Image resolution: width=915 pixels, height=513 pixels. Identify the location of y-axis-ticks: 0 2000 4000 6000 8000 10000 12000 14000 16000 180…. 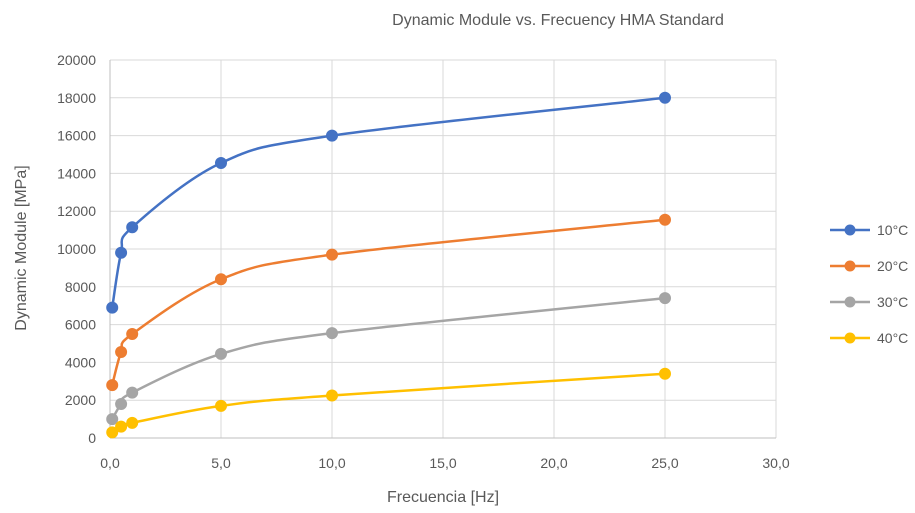
(76, 249).